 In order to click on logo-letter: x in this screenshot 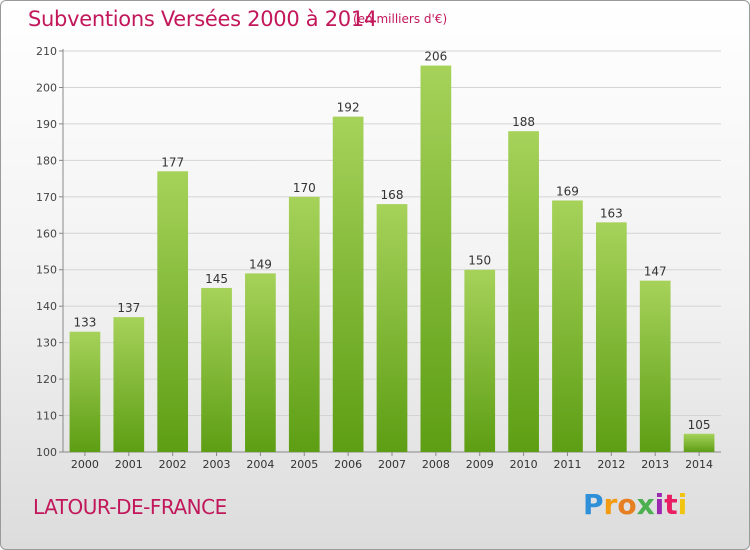, I will do `click(645, 504)`.